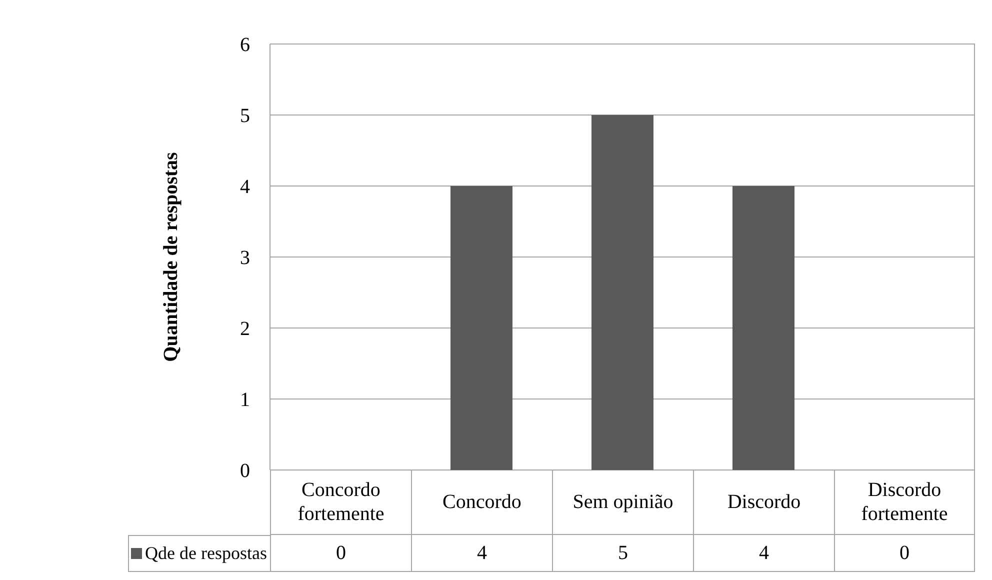 This screenshot has width=992, height=580. I want to click on data-label: 5, so click(622, 553).